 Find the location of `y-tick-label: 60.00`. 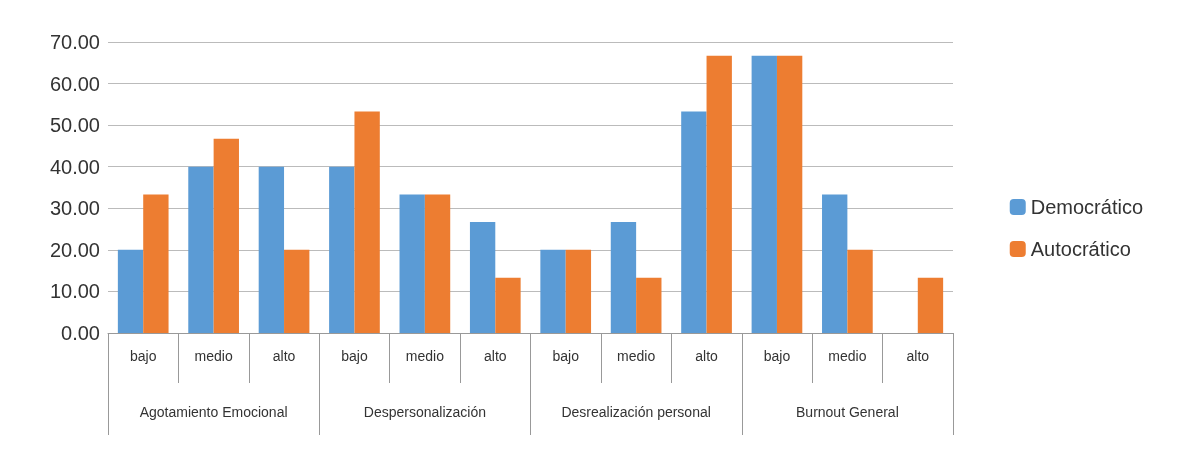

y-tick-label: 60.00 is located at coordinates (74, 83).